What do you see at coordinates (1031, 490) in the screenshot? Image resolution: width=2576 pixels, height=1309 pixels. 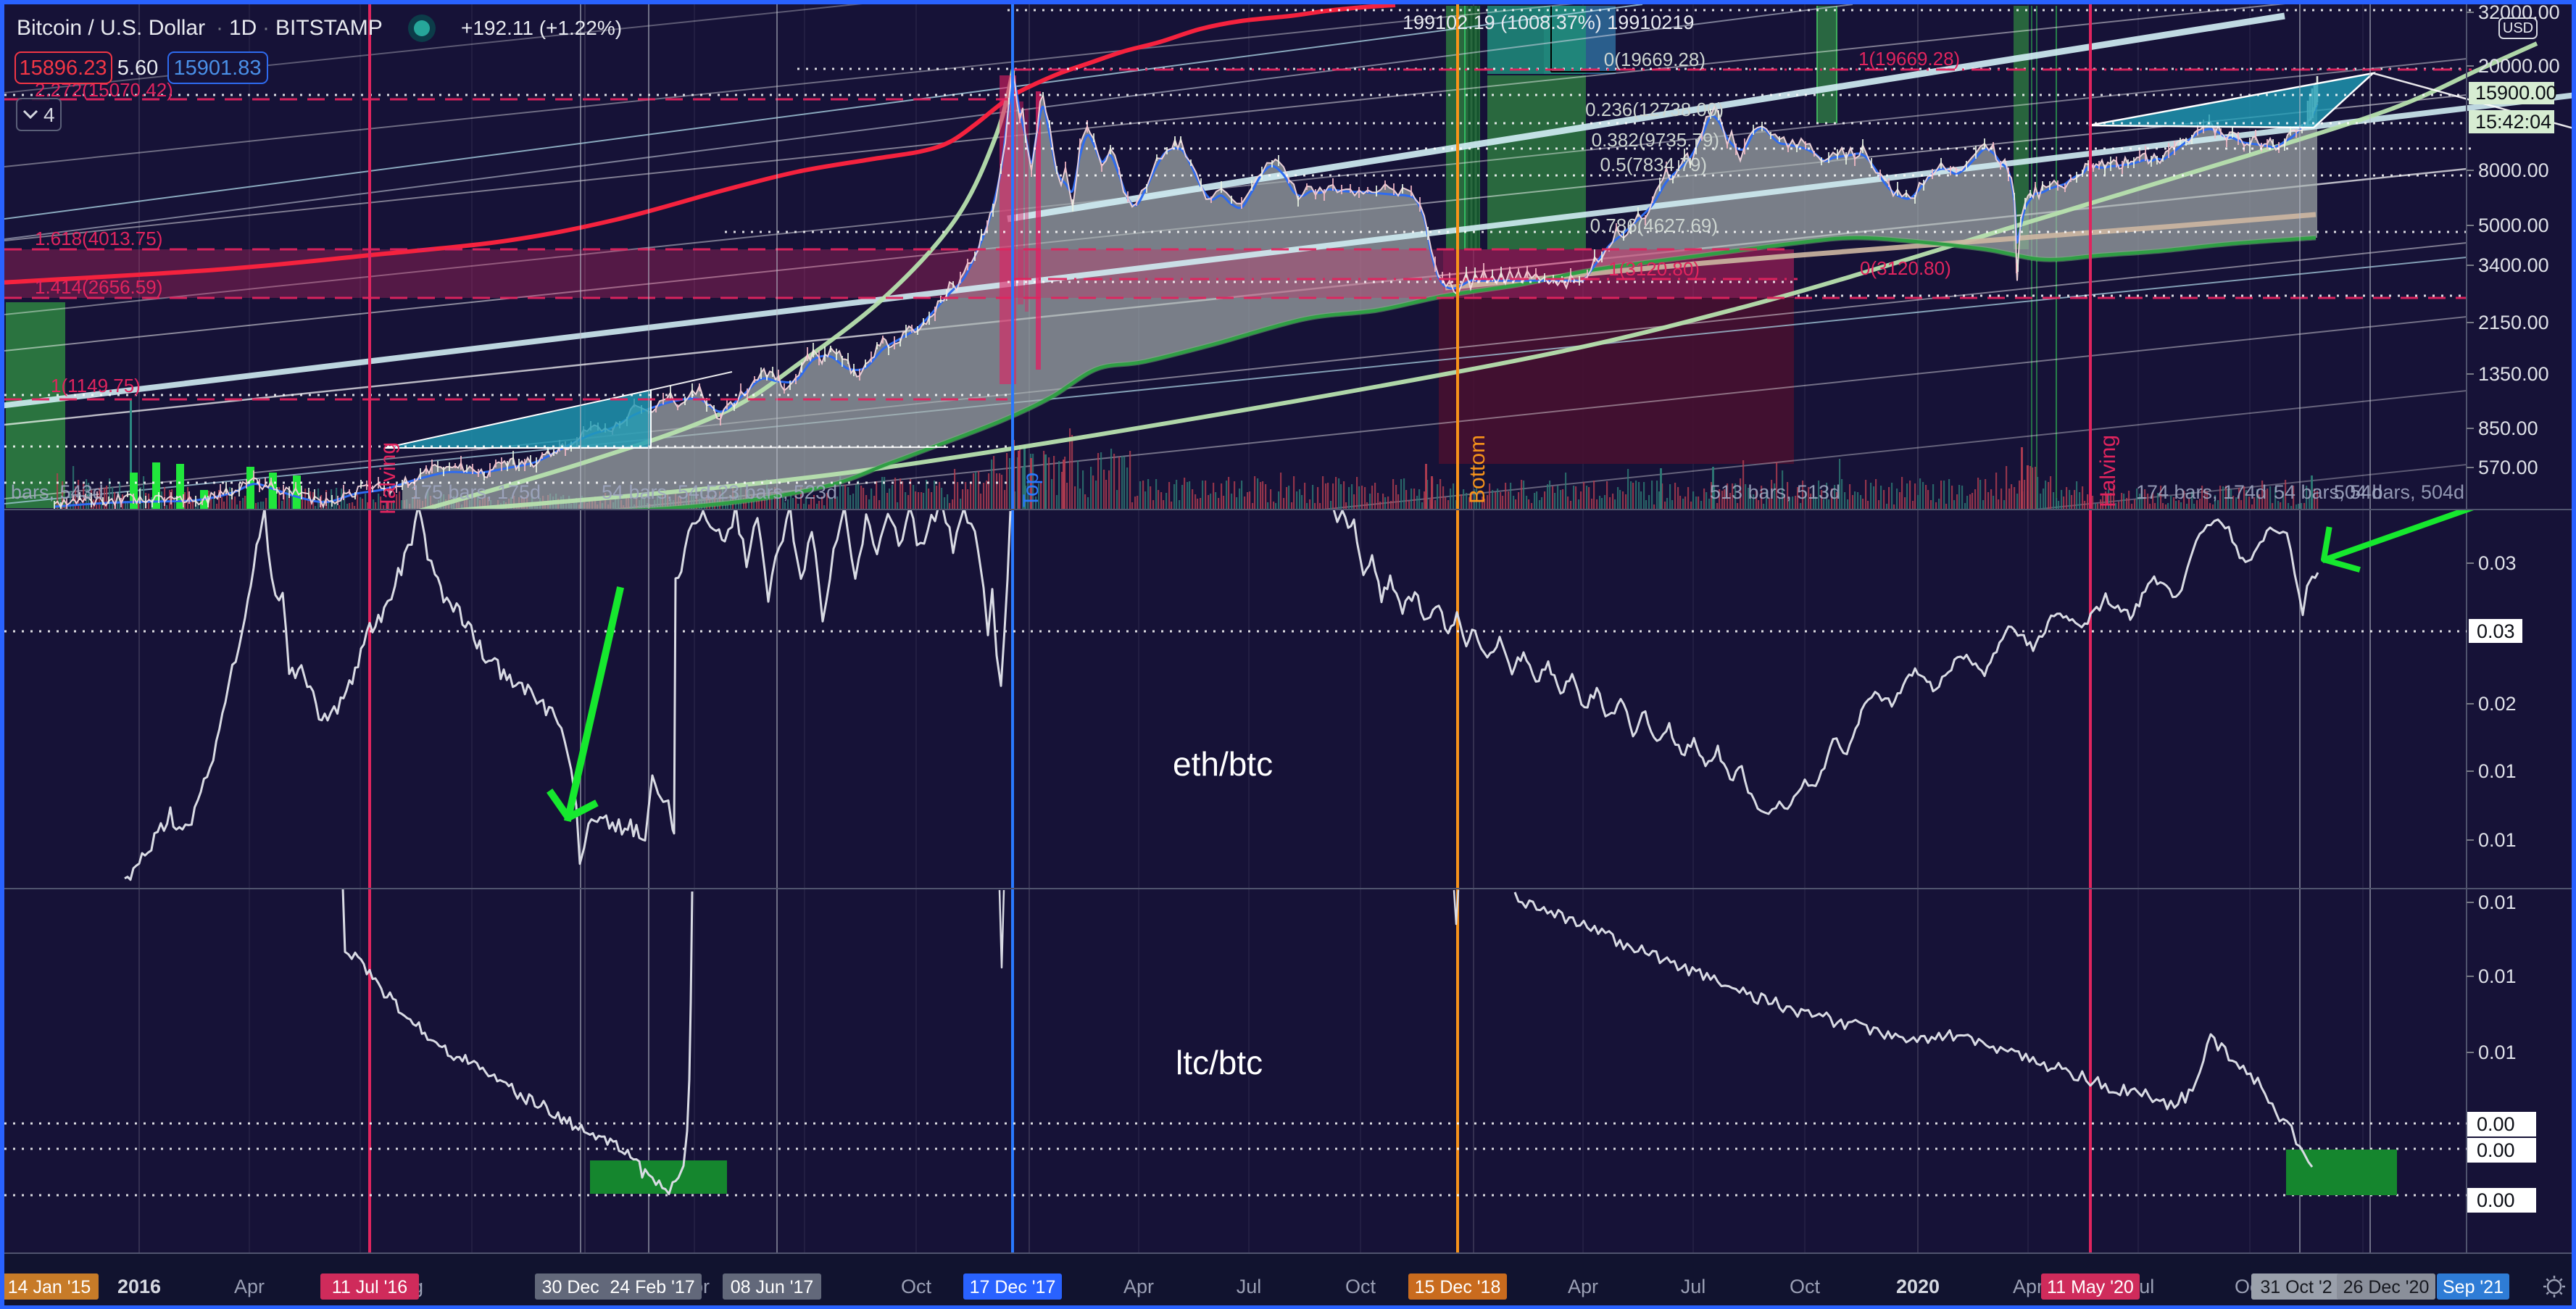 I see `svg-text: Top` at bounding box center [1031, 490].